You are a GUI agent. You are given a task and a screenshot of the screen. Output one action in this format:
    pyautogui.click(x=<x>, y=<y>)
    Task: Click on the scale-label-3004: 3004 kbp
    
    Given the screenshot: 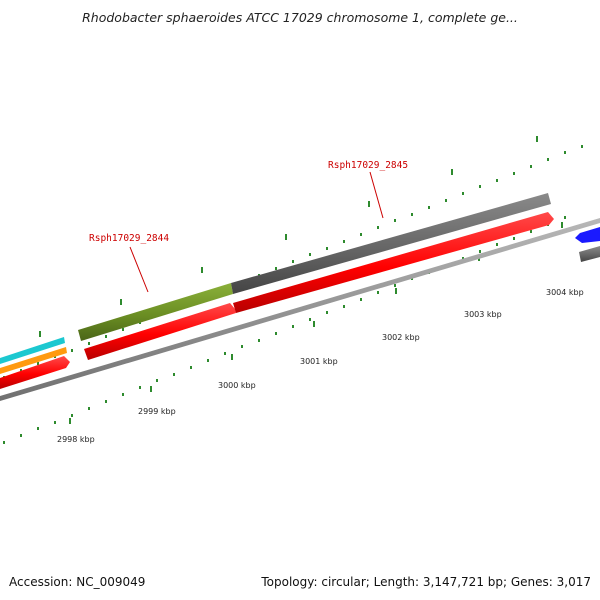 What is the action you would take?
    pyautogui.click(x=565, y=292)
    